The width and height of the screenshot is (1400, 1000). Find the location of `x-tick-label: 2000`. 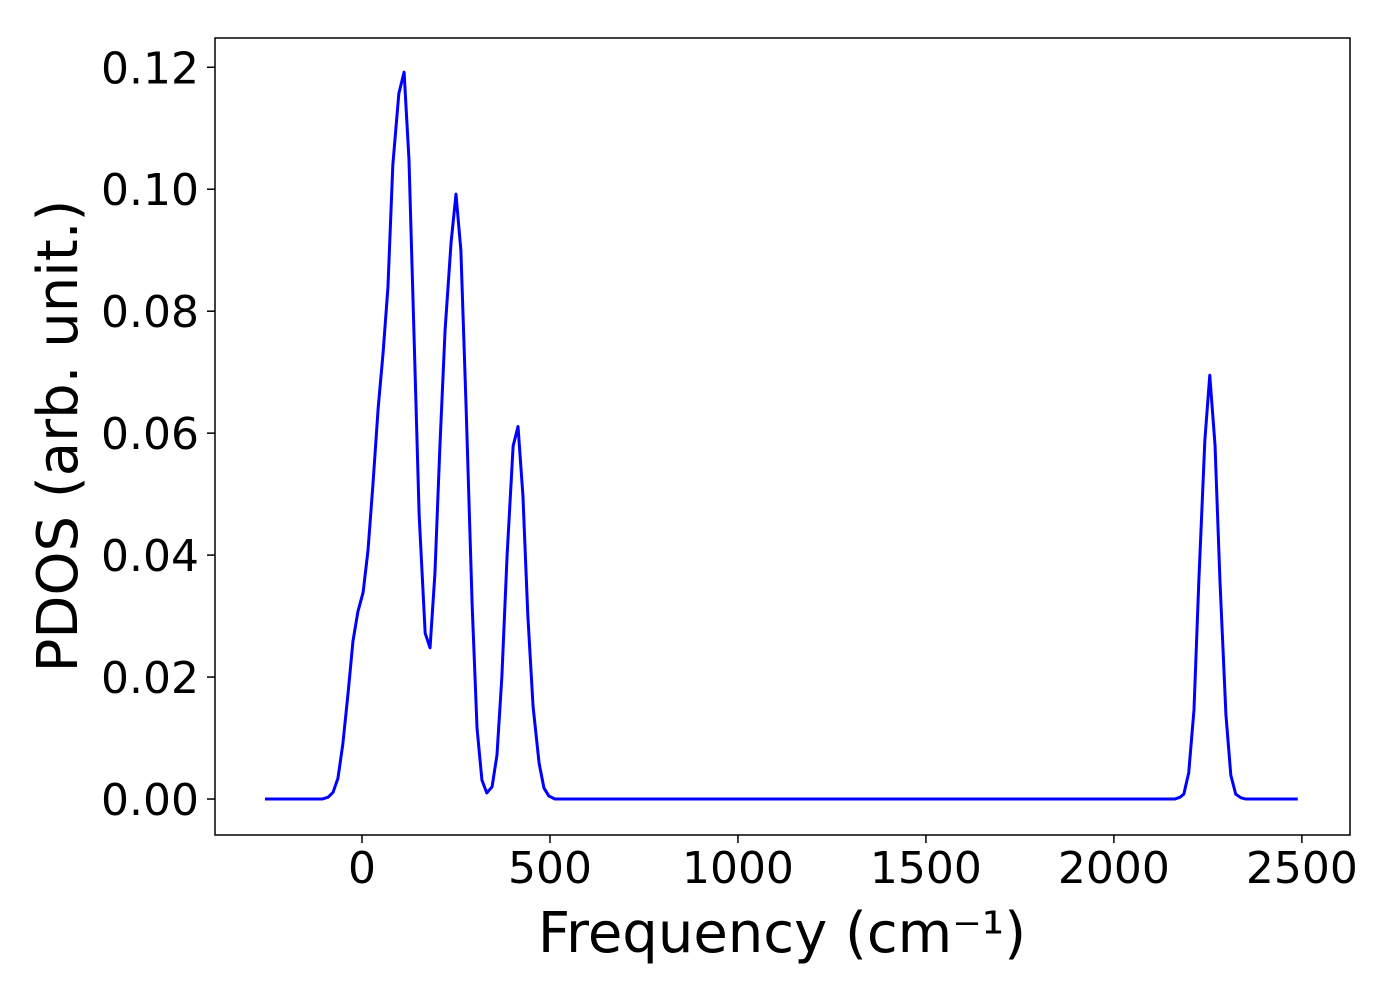

x-tick-label: 2000 is located at coordinates (1114, 868).